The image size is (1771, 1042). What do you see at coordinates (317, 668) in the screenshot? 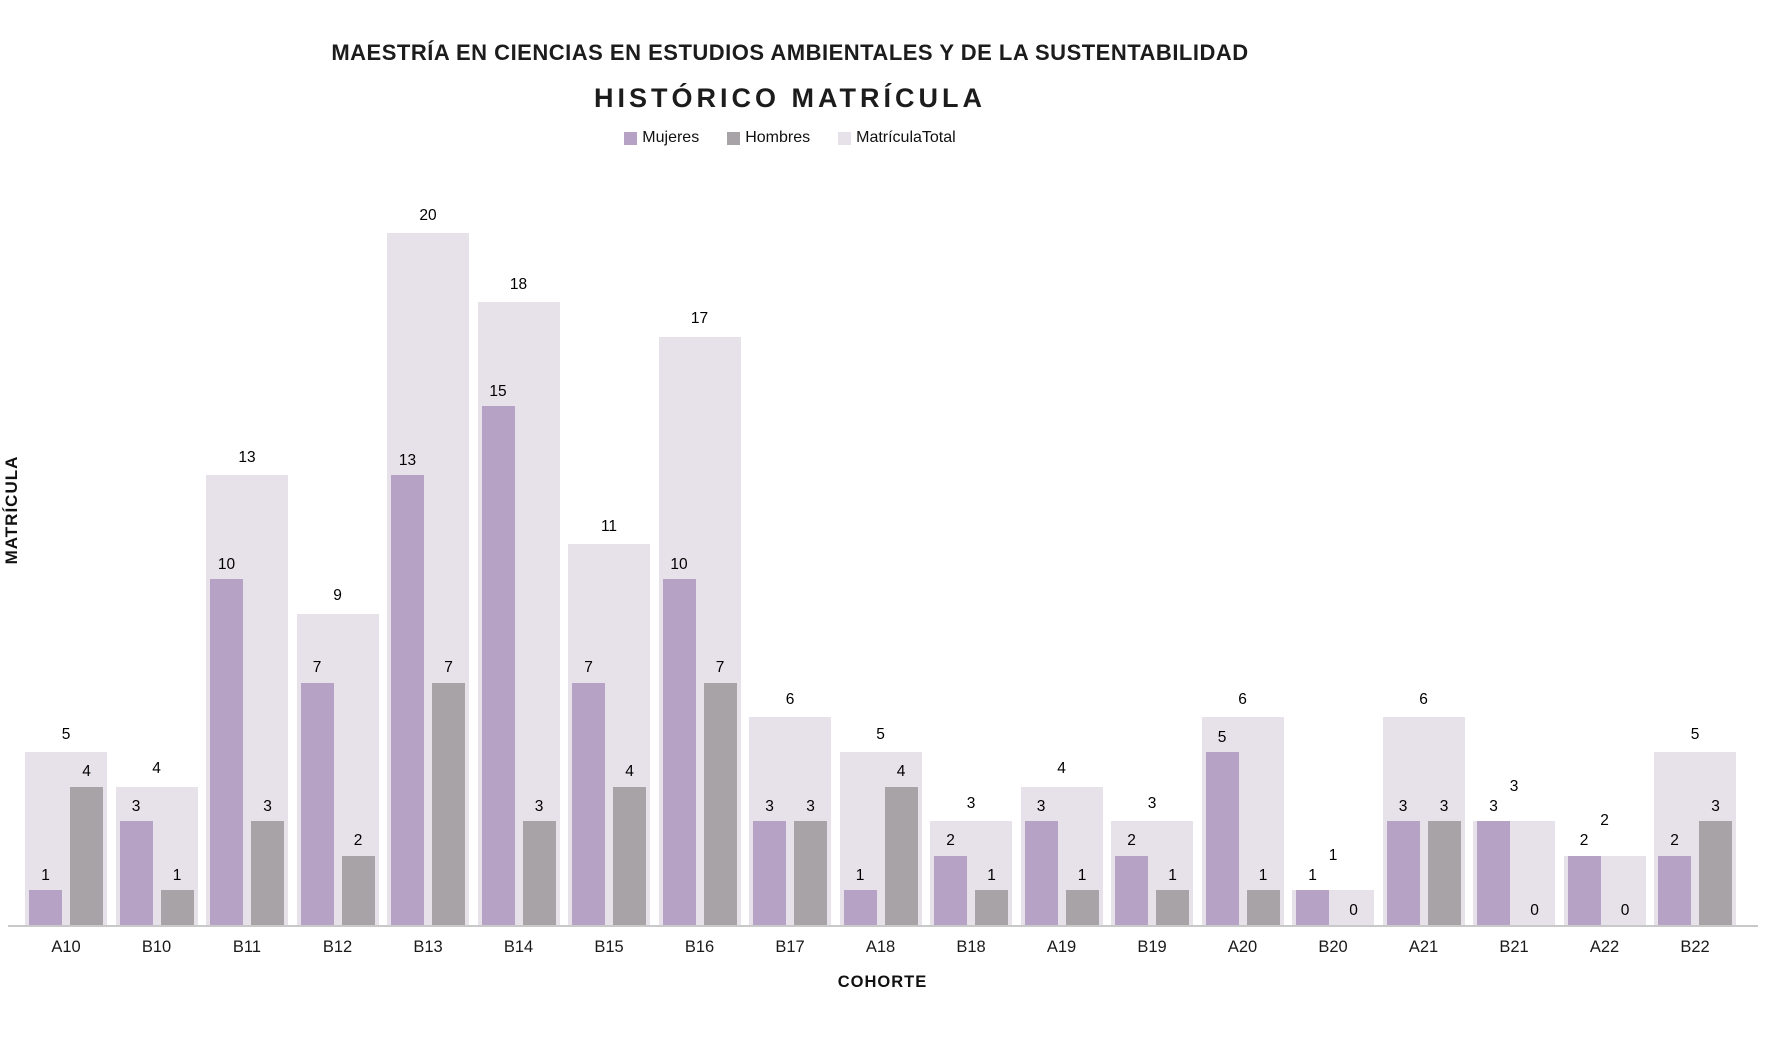
I see `label-mujeres-B12: 7` at bounding box center [317, 668].